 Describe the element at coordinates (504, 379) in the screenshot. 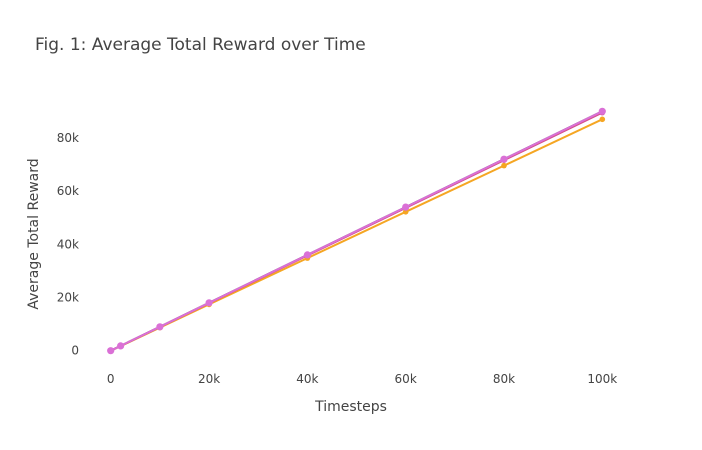

I see `x-tick-label: 80k` at that location.